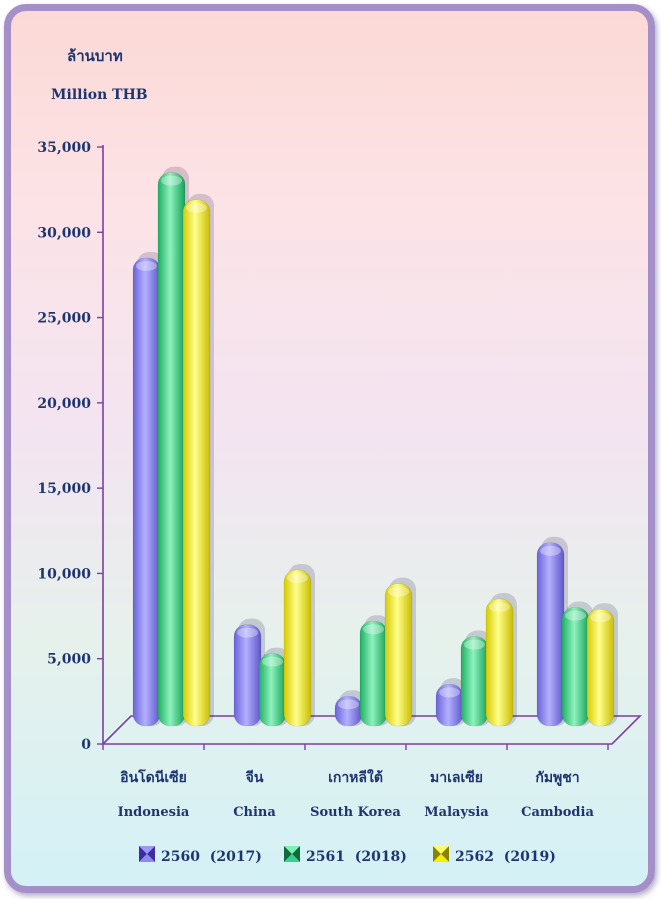  Describe the element at coordinates (64, 404) in the screenshot. I see `y-tick-label: 20,000` at that location.